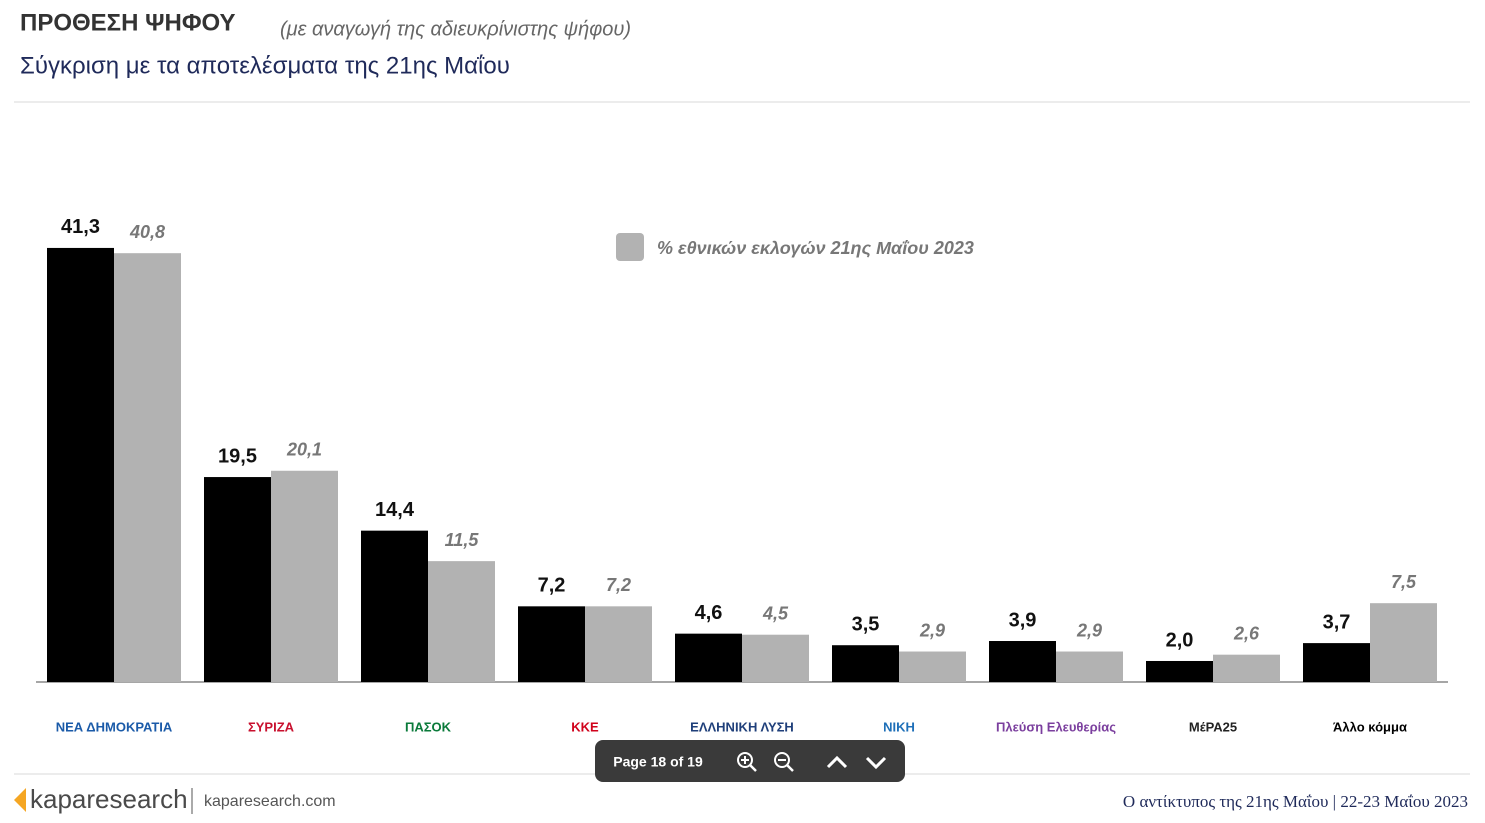  What do you see at coordinates (709, 613) in the screenshot?
I see `value-label: 4,6` at bounding box center [709, 613].